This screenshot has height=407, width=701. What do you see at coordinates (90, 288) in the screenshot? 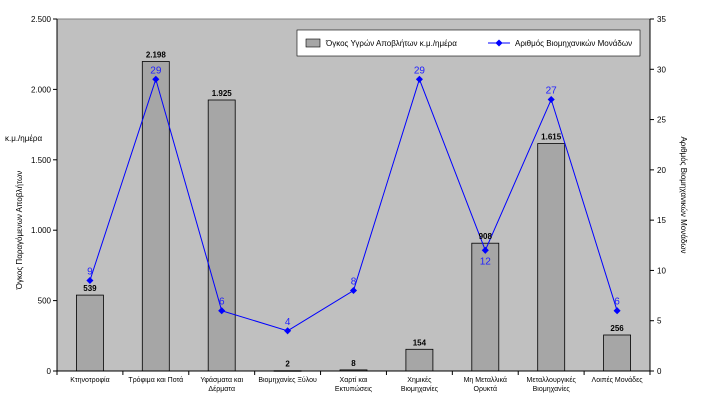
I see `bar-value-label-0: 539` at bounding box center [90, 288].